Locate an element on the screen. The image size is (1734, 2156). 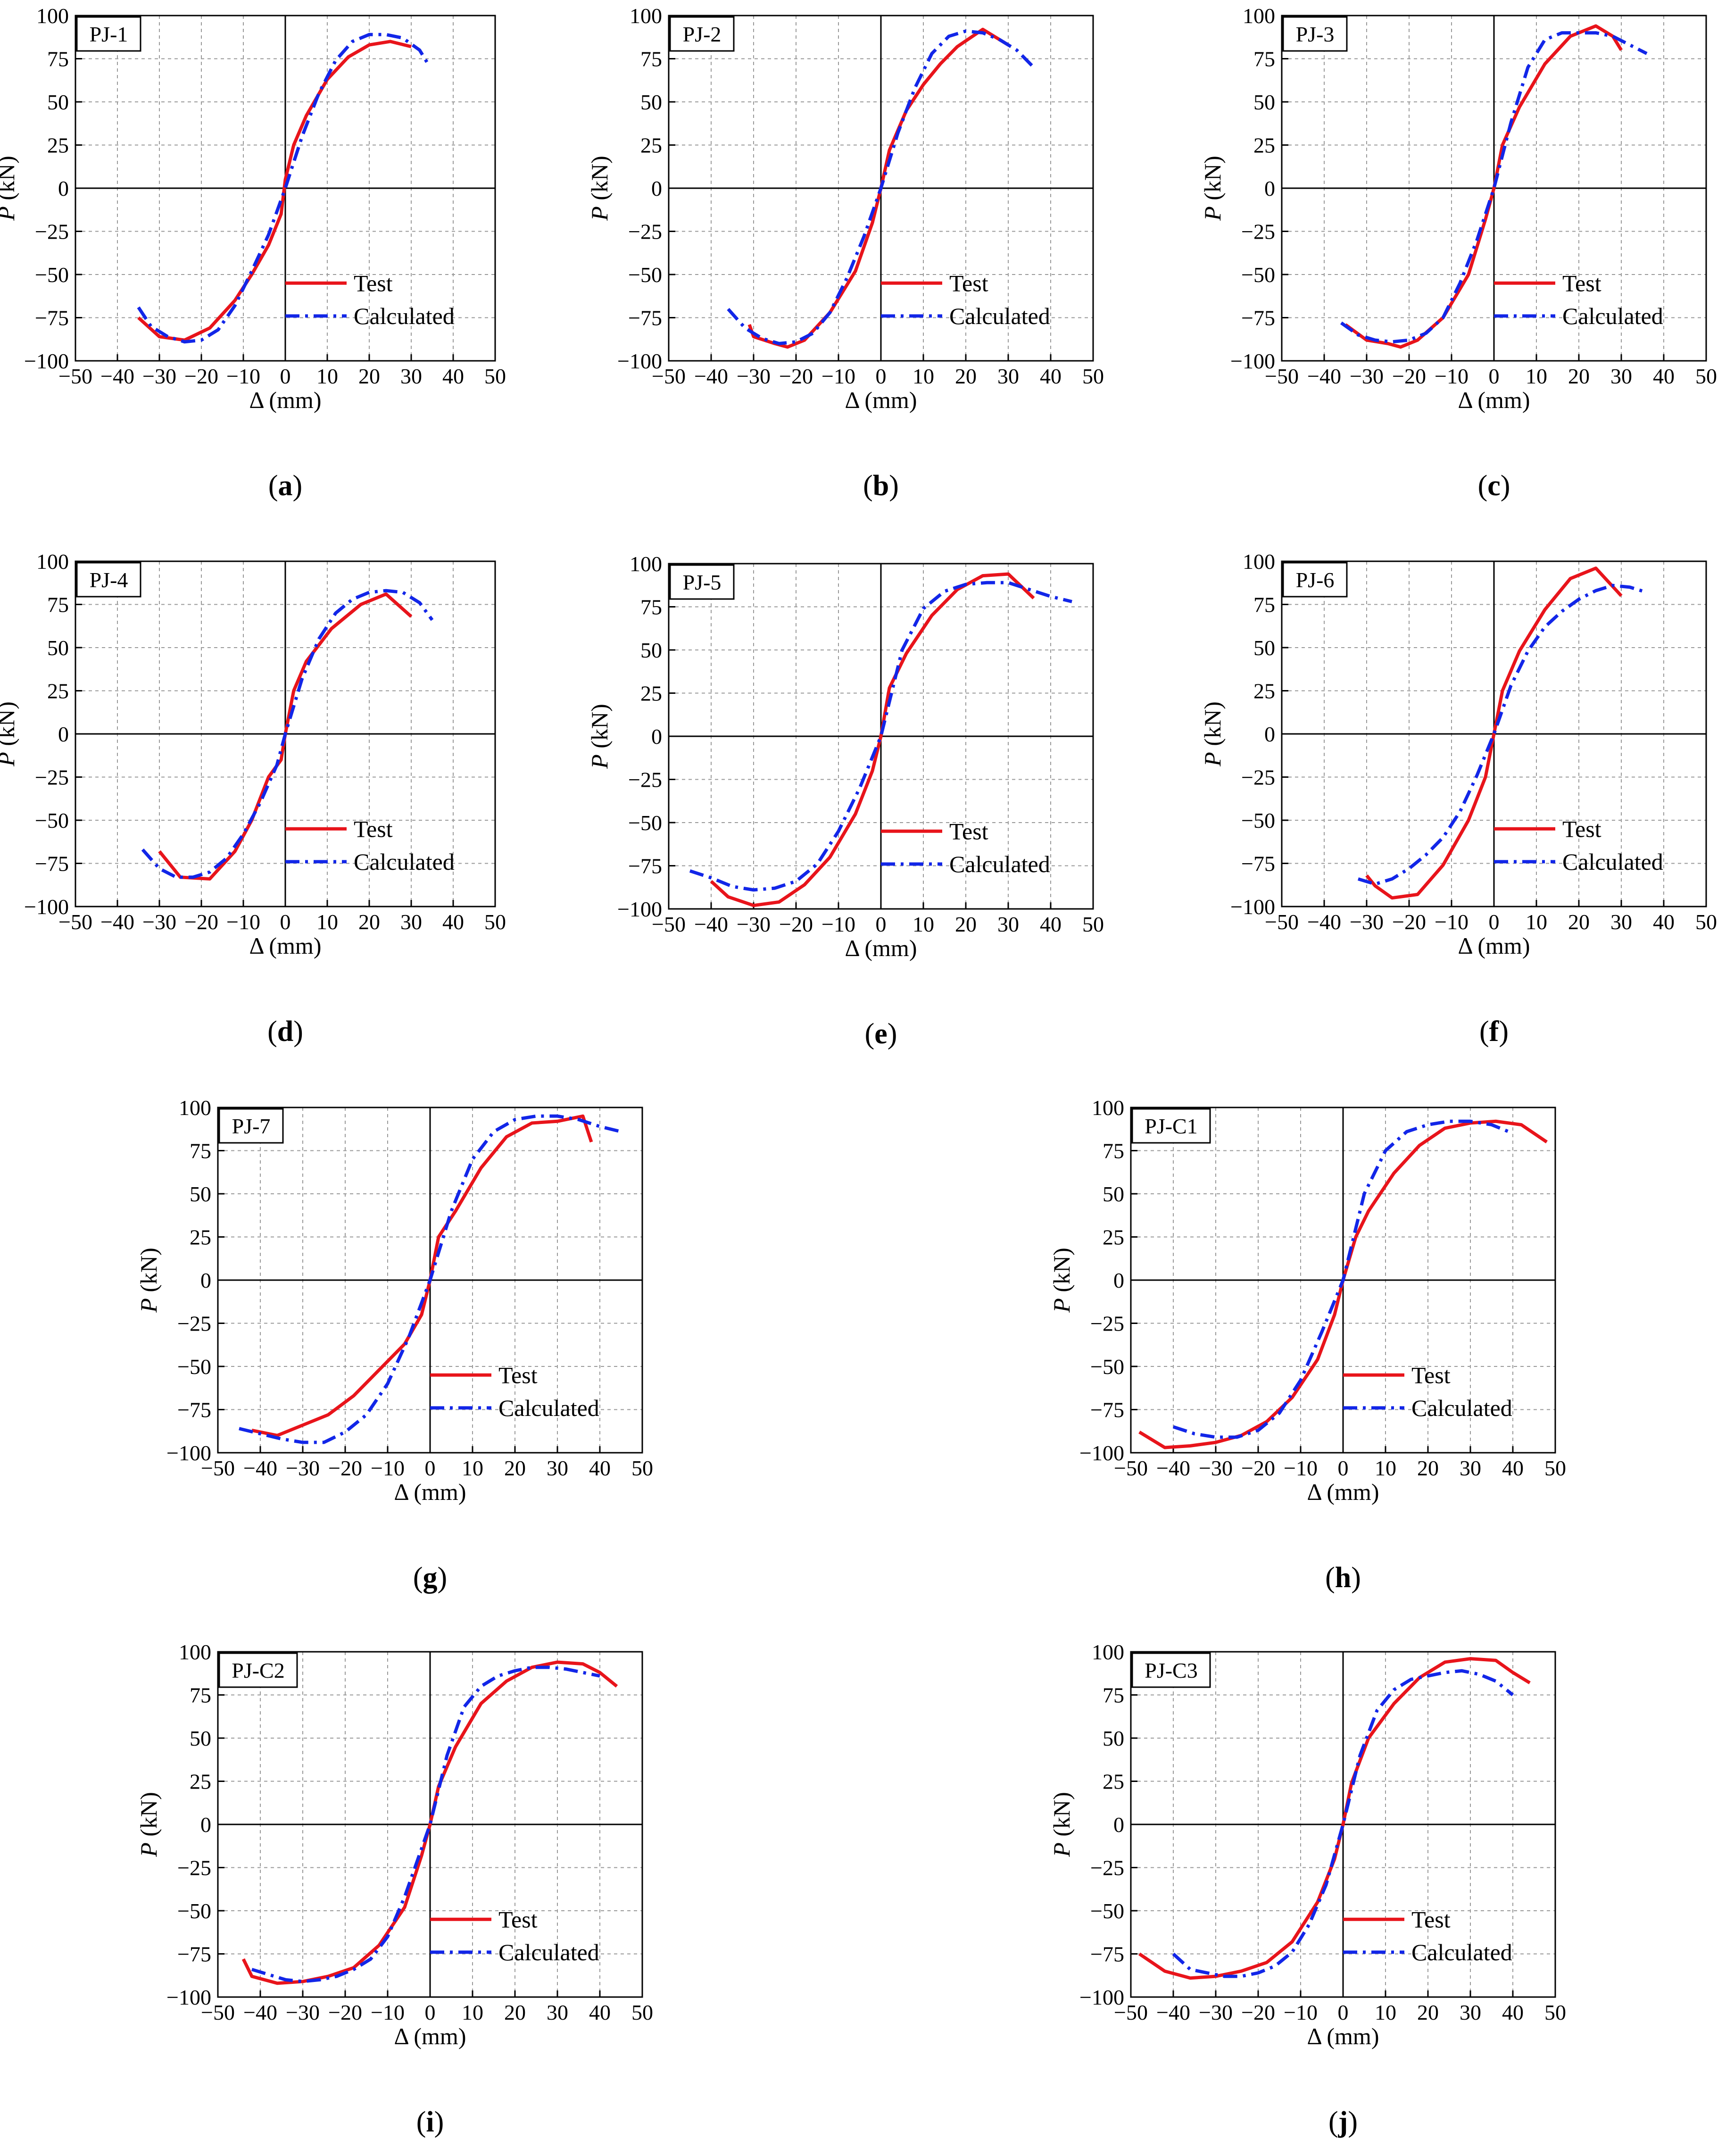
x-tick-label: 20 is located at coordinates (369, 922).